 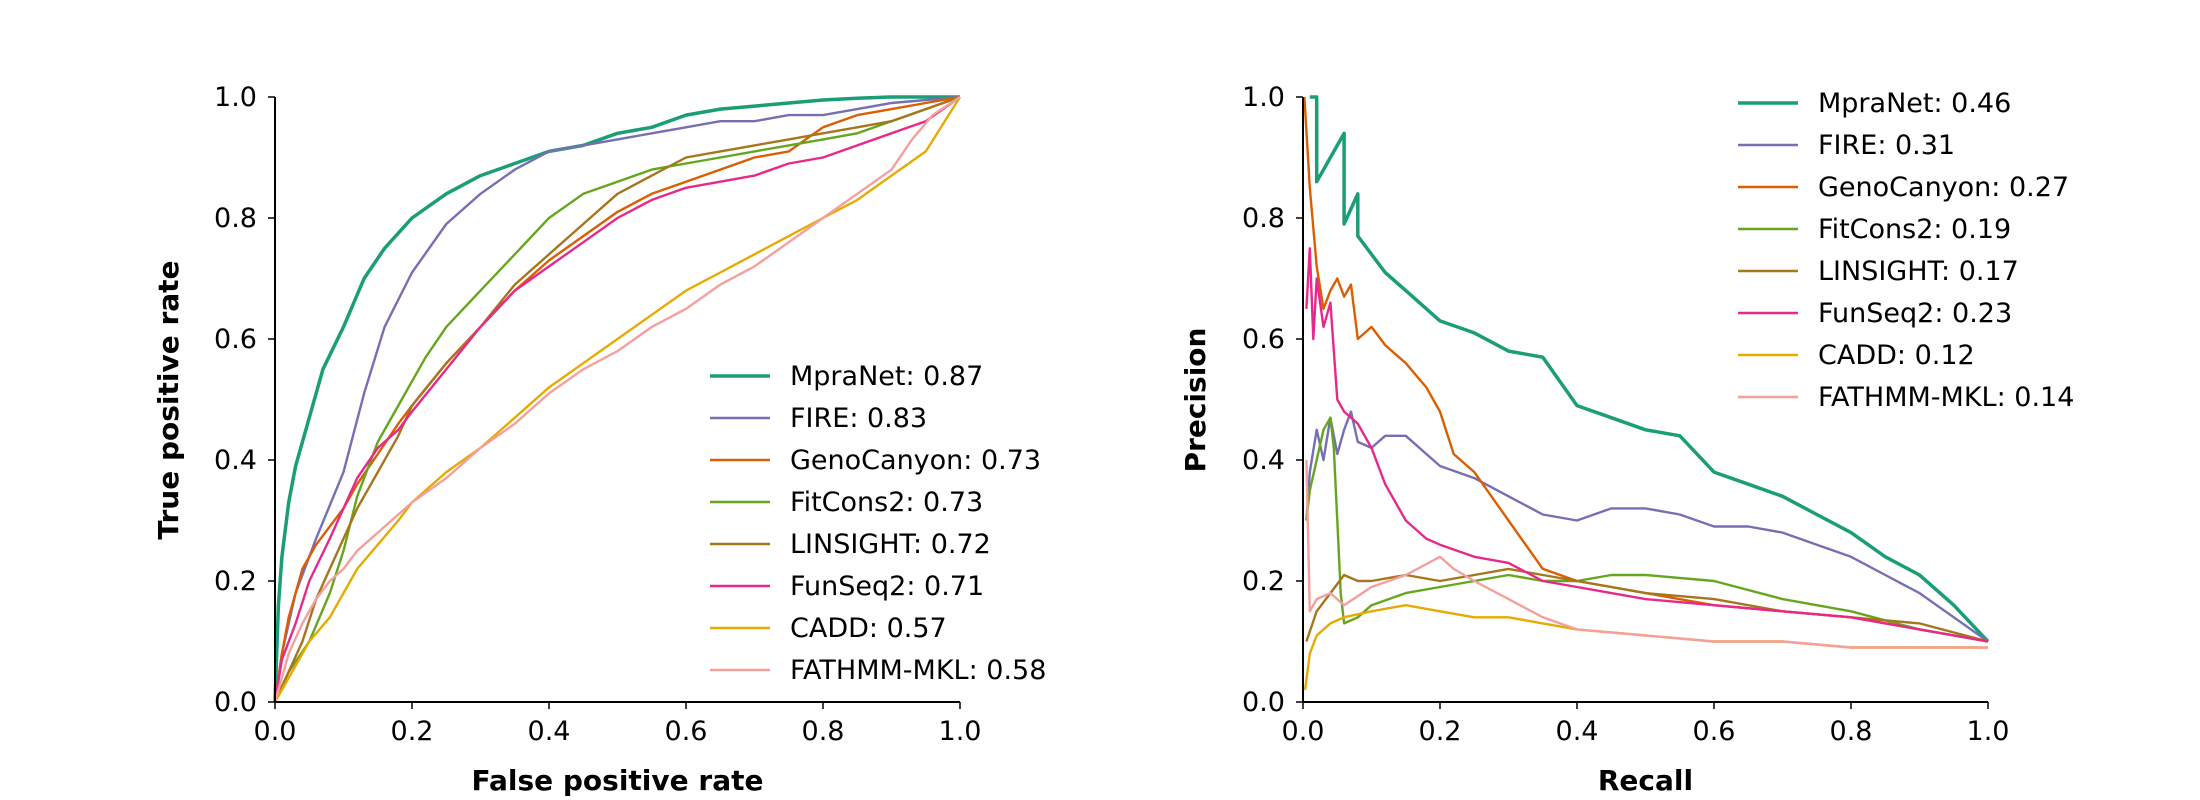 I want to click on legend-label: LINSIGHT: 0.72, so click(x=890, y=544).